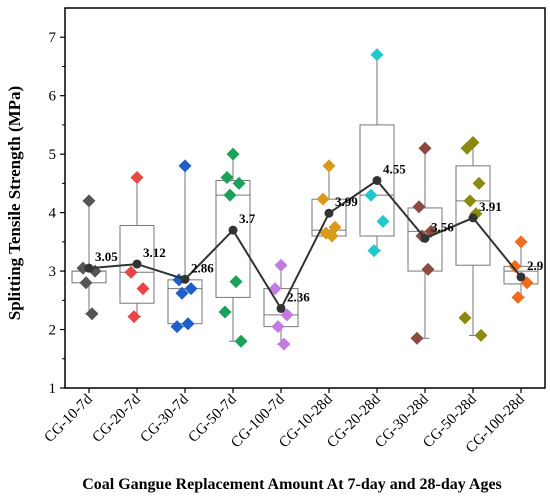 Image resolution: width=550 pixels, height=497 pixels. Describe the element at coordinates (202, 267) in the screenshot. I see `mean-value-label: 2.86` at that location.